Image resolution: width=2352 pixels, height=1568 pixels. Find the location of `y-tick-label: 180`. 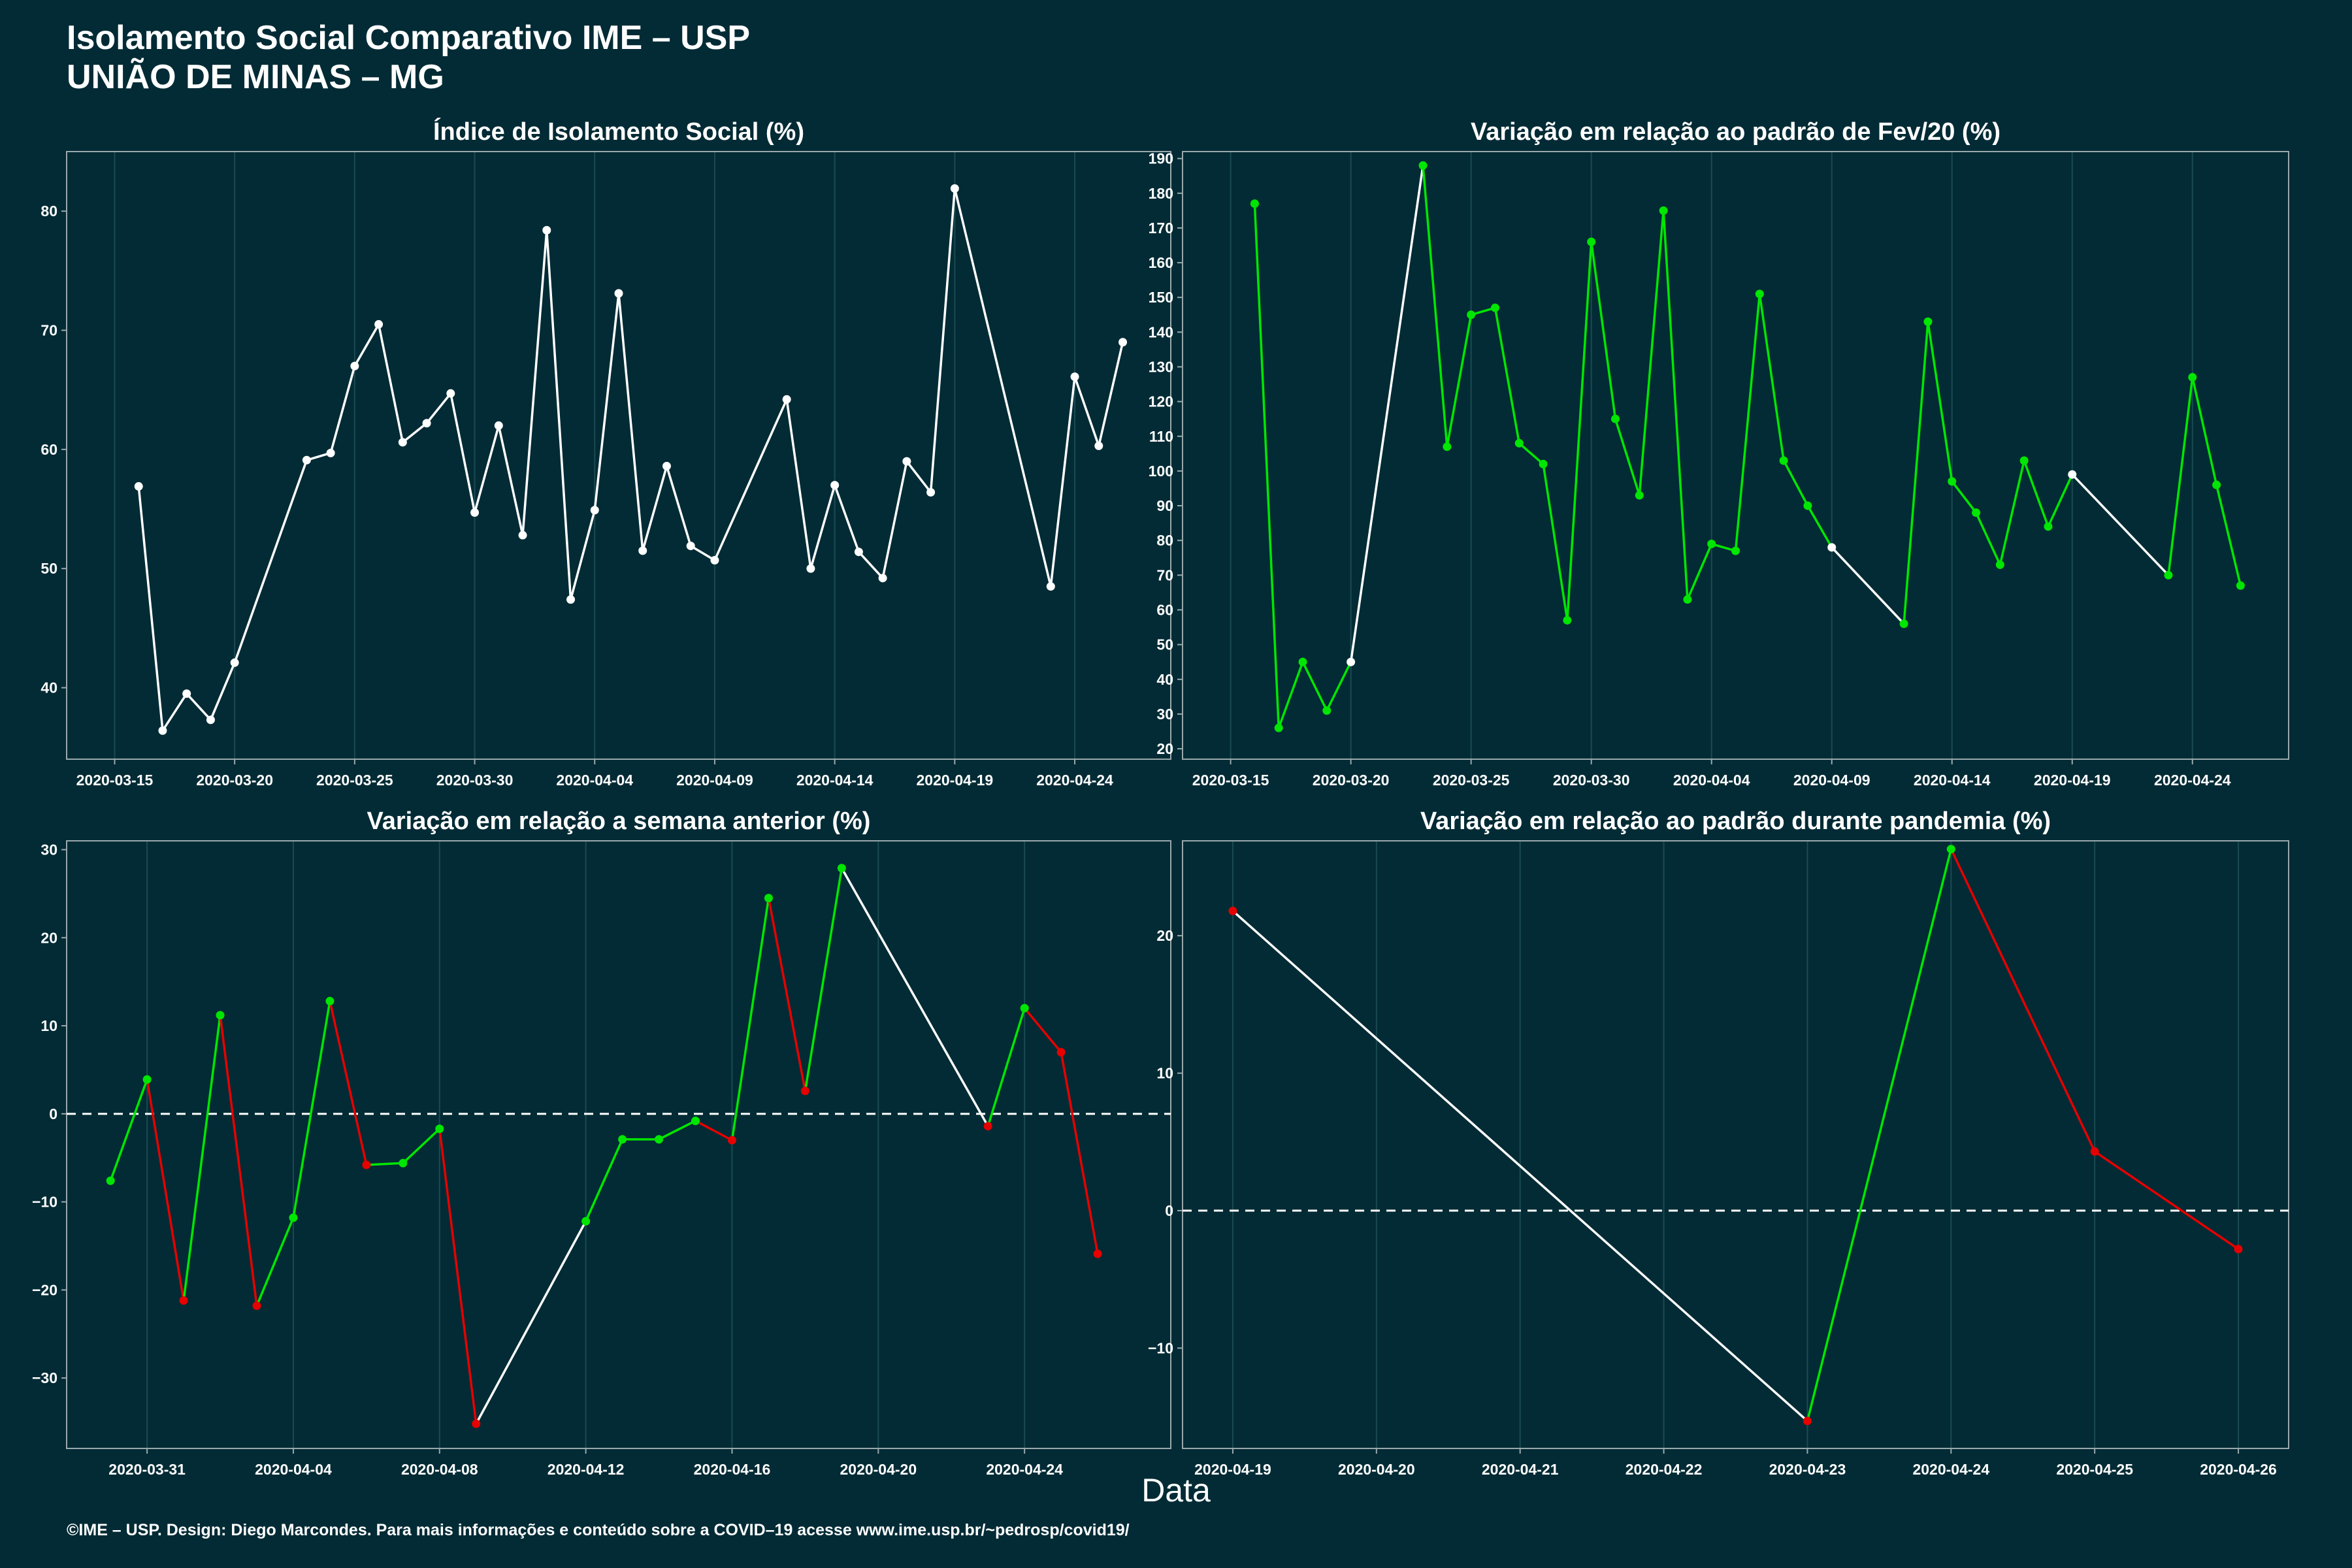

y-tick-label: 180 is located at coordinates (1161, 193).